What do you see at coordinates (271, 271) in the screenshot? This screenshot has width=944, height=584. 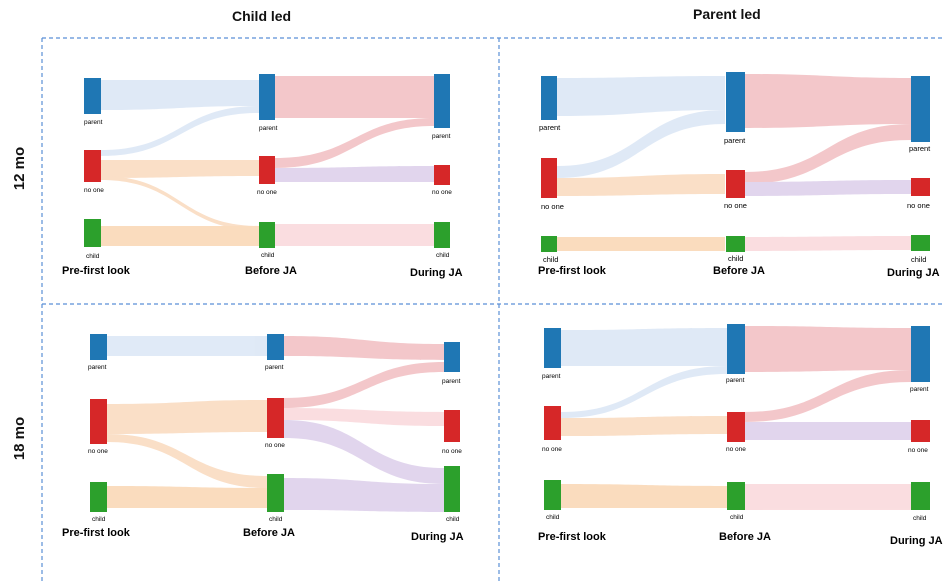 I see `stage-label-before: Before JA` at bounding box center [271, 271].